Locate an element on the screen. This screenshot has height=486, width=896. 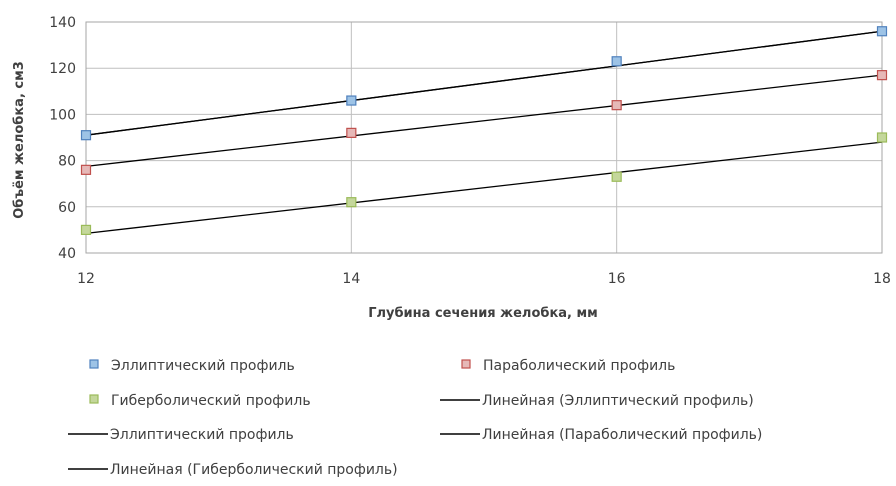
x-axis-title: Глубина сечения желобка, мм is located at coordinates (483, 313).